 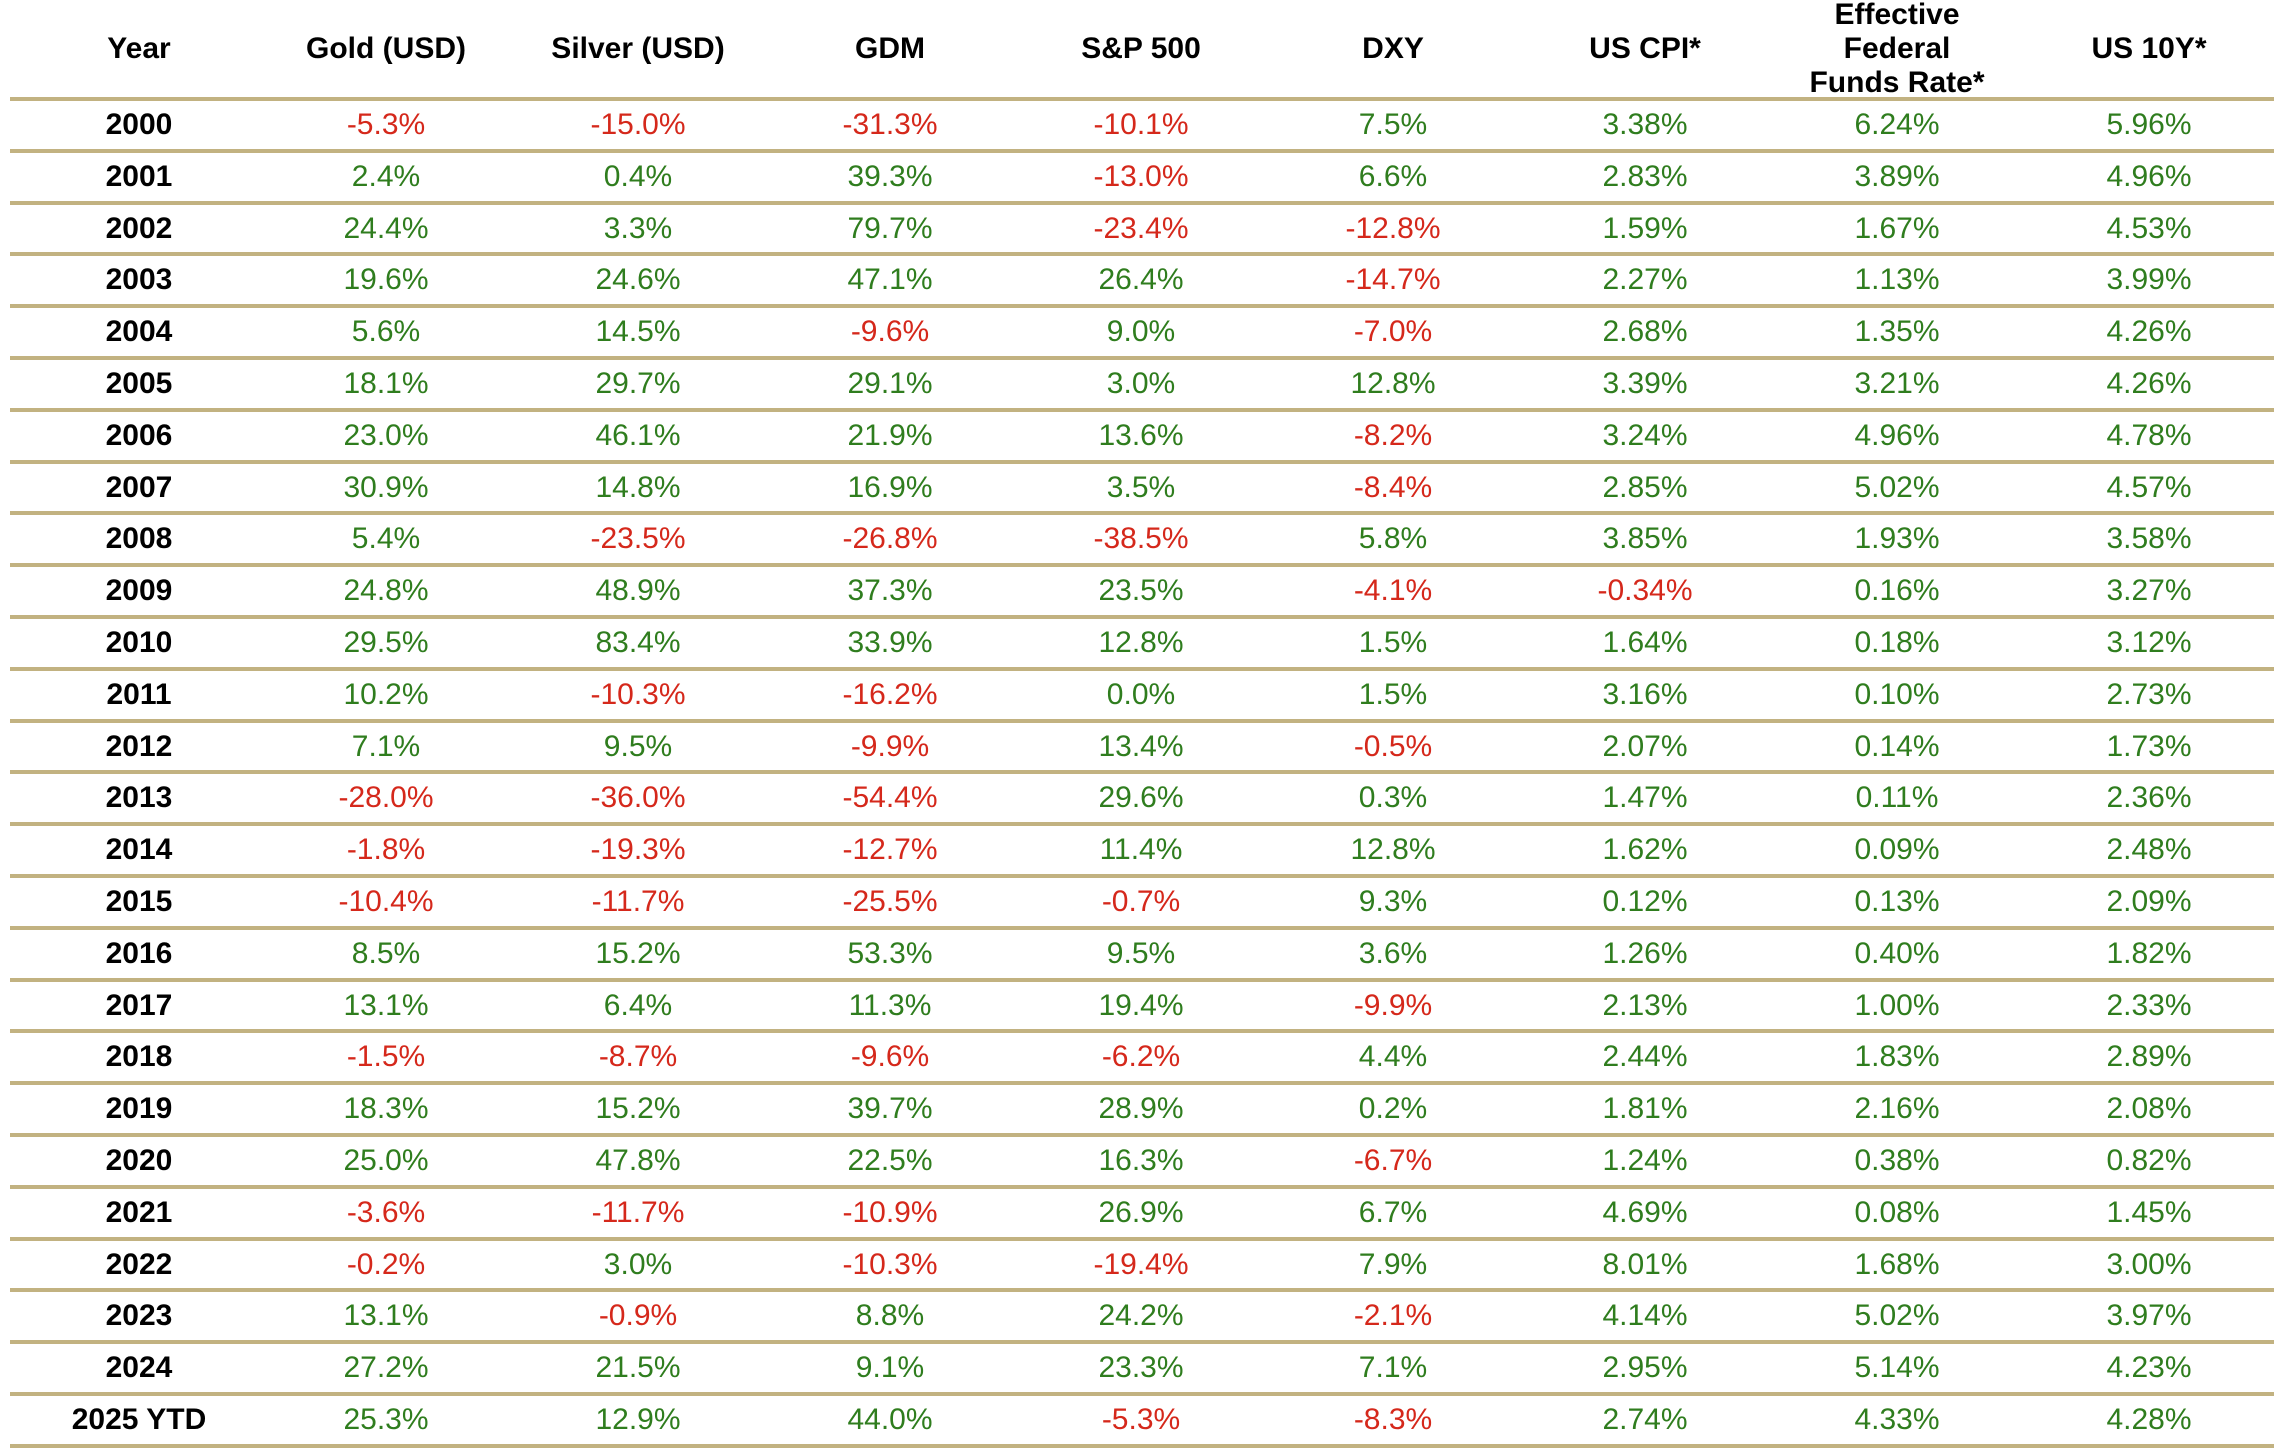 What do you see at coordinates (638, 746) in the screenshot?
I see `silver-cell: 9.5%` at bounding box center [638, 746].